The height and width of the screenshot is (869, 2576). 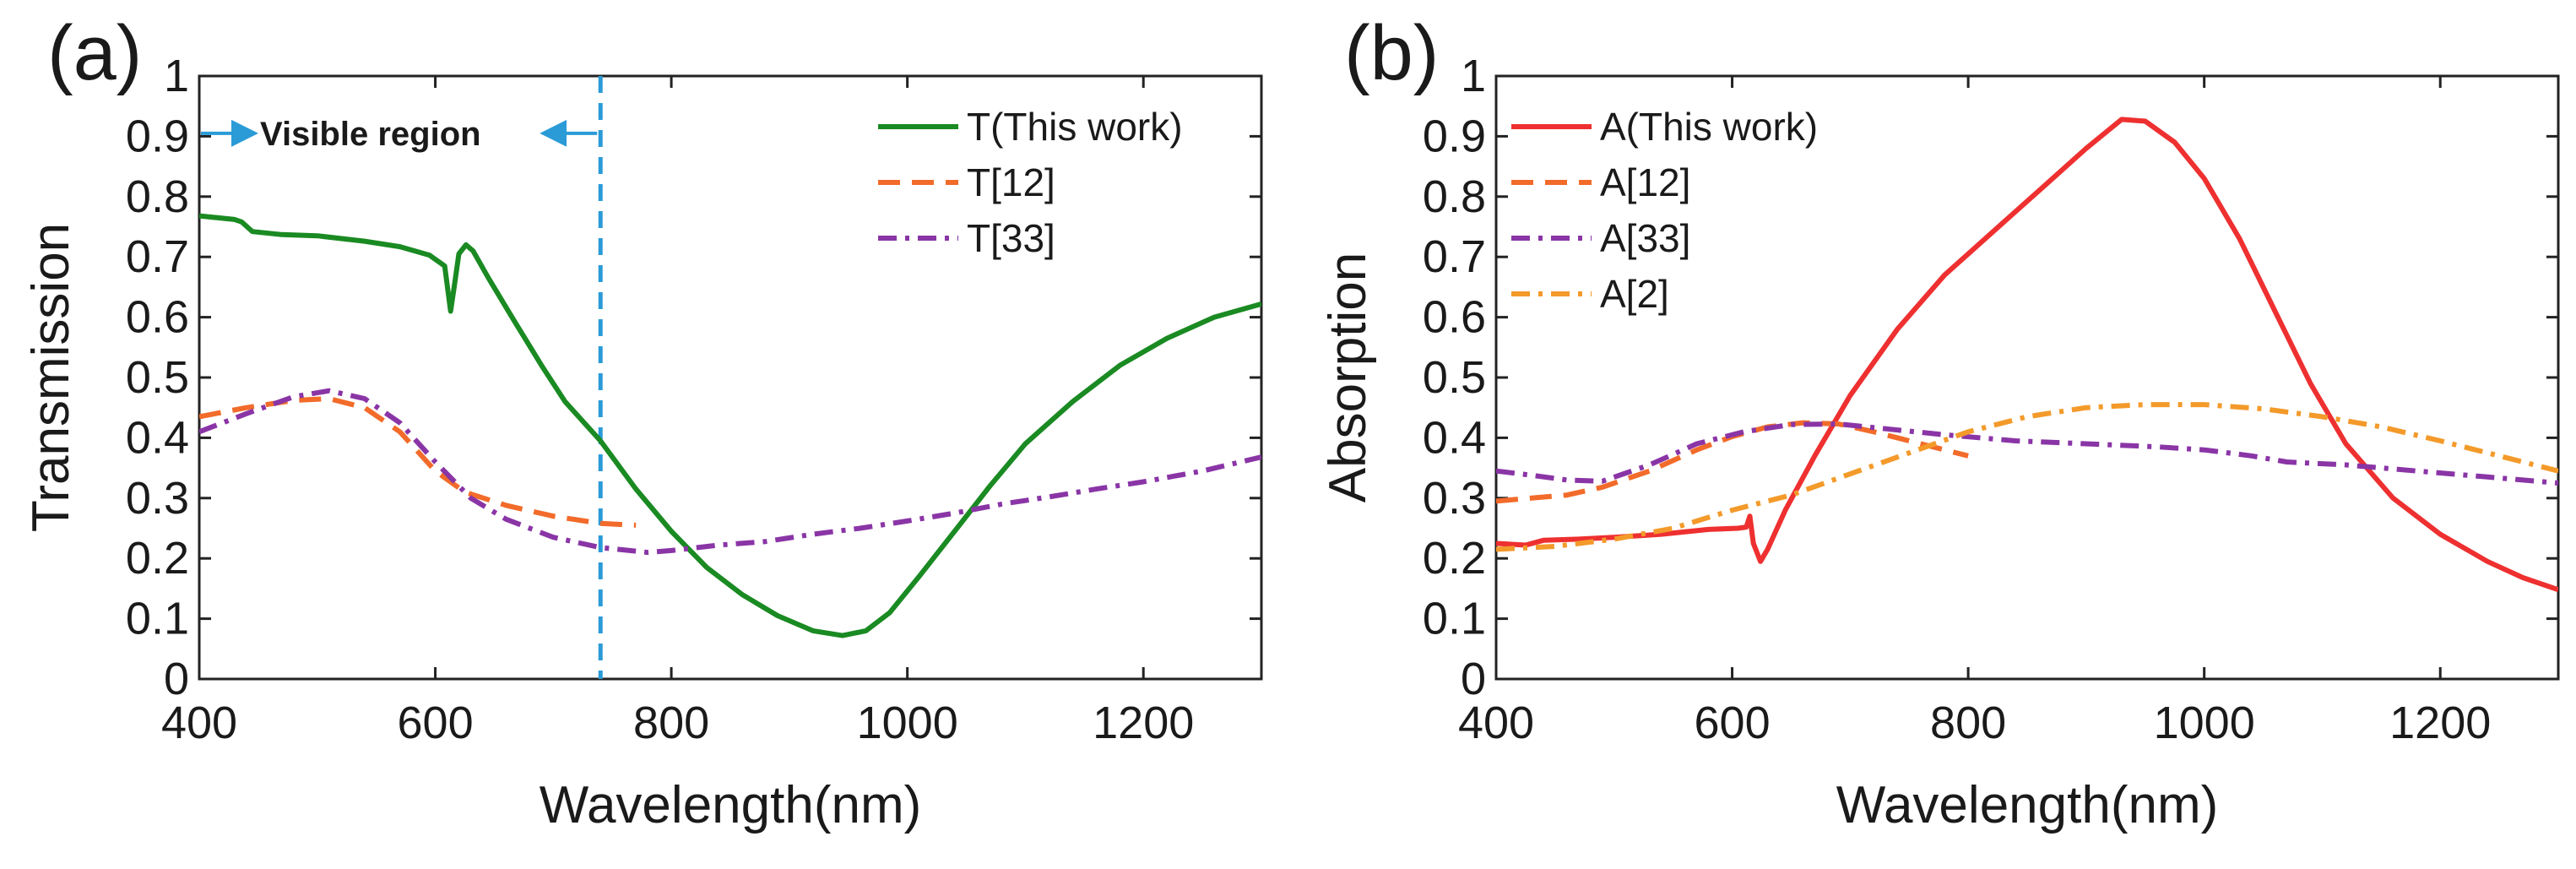 What do you see at coordinates (1709, 127) in the screenshot?
I see `legend-label: A(This work)` at bounding box center [1709, 127].